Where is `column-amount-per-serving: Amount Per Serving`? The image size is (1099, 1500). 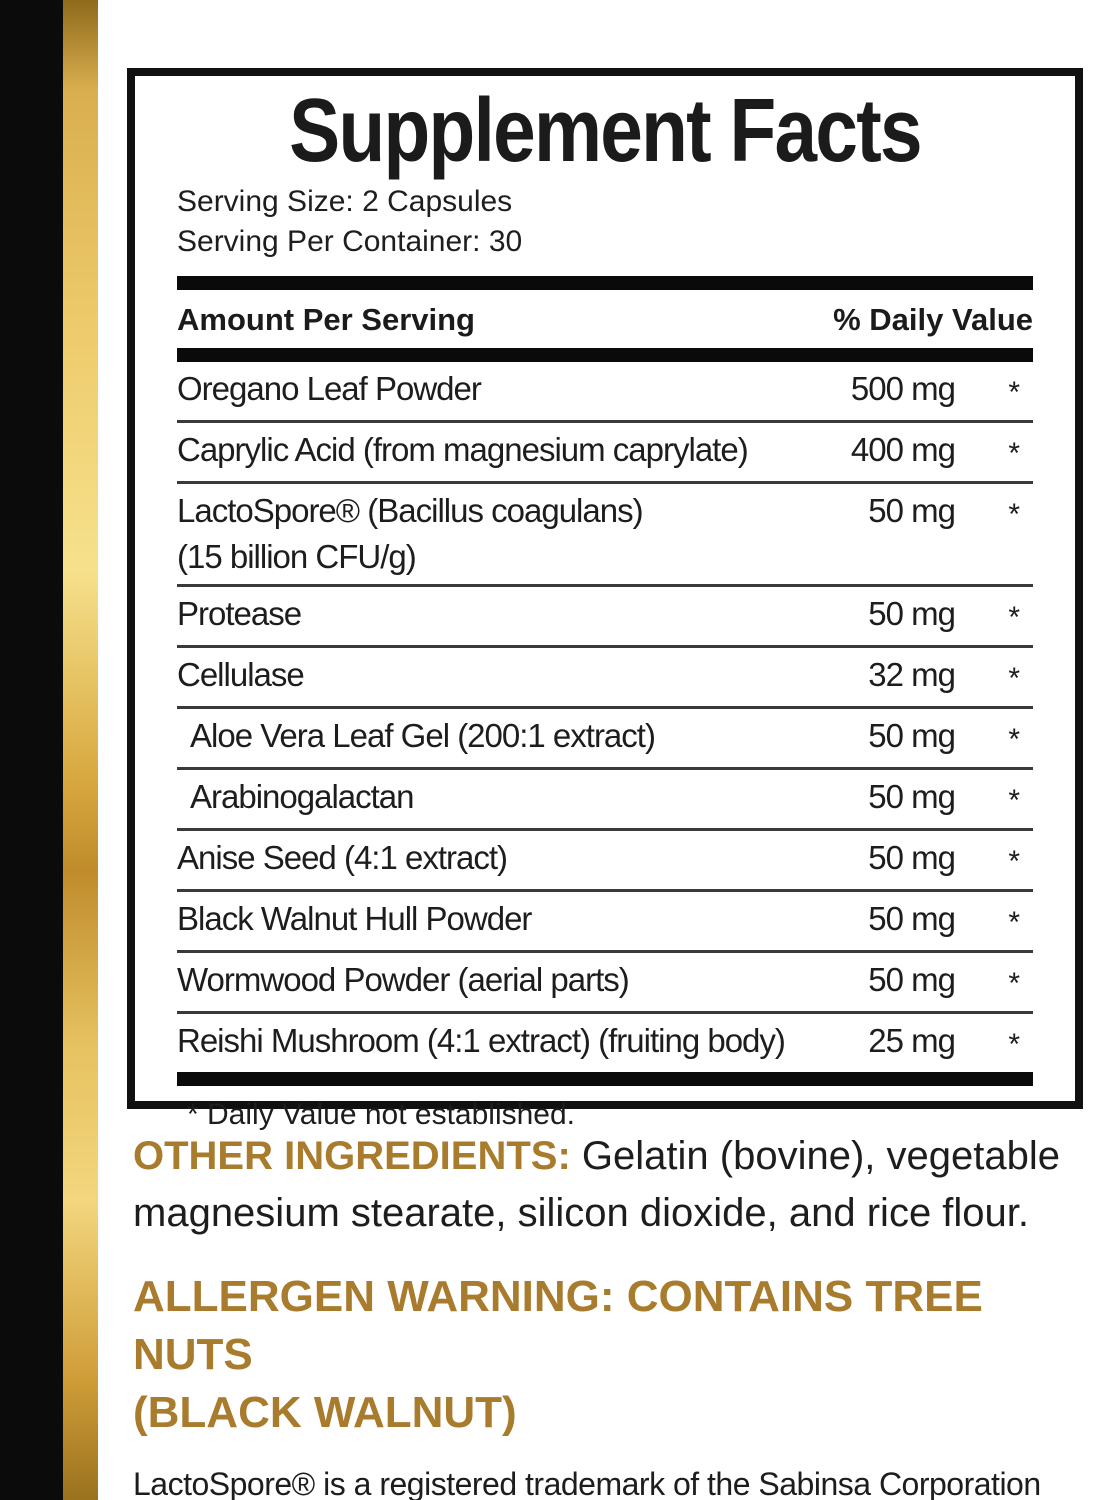
column-amount-per-serving: Amount Per Serving is located at coordinates (326, 320).